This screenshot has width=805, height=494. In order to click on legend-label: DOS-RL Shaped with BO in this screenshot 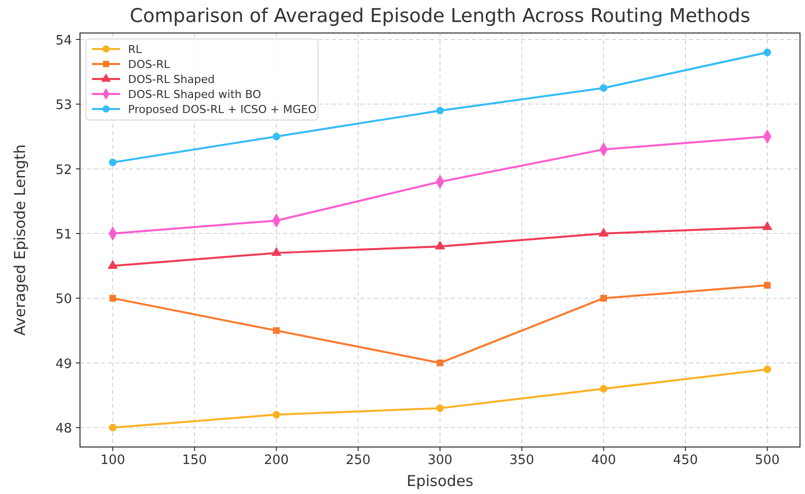, I will do `click(195, 94)`.